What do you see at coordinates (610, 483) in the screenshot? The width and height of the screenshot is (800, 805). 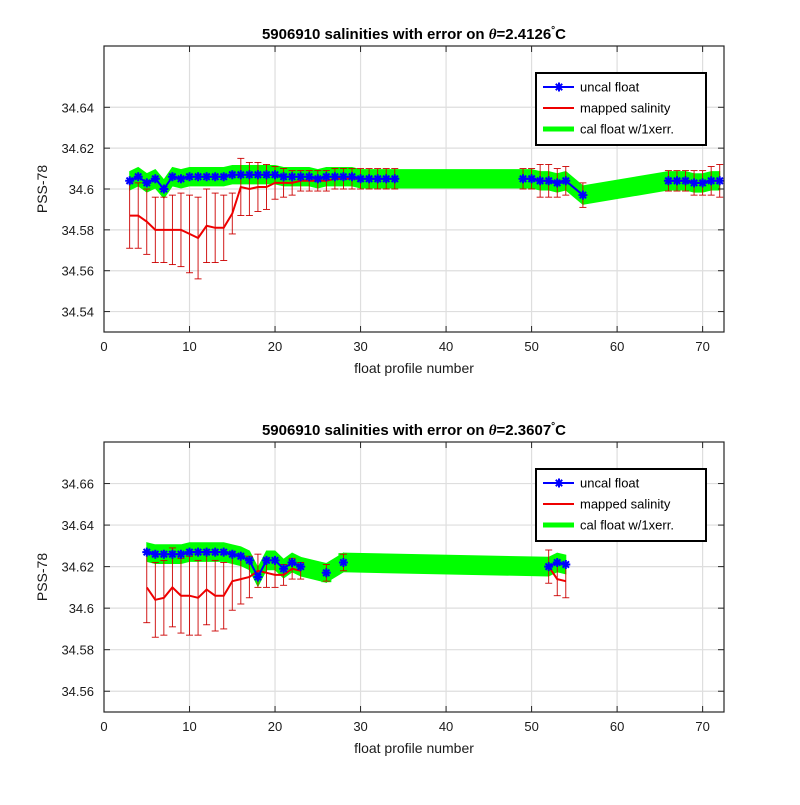 I see `legend-label: uncal float` at bounding box center [610, 483].